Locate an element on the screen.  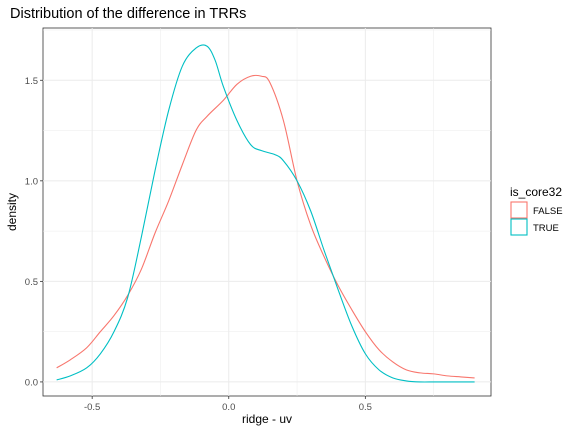
y-tick-label: 1.0 is located at coordinates (31, 181).